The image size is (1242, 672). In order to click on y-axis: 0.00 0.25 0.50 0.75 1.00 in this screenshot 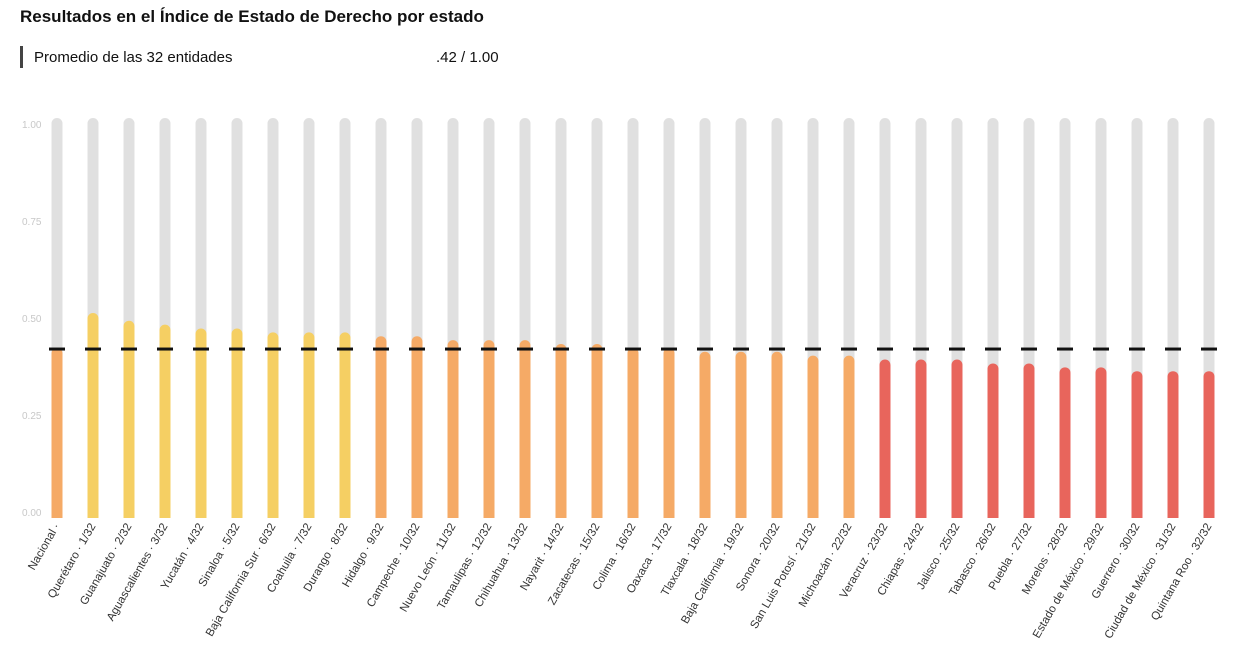, I will do `click(32, 319)`.